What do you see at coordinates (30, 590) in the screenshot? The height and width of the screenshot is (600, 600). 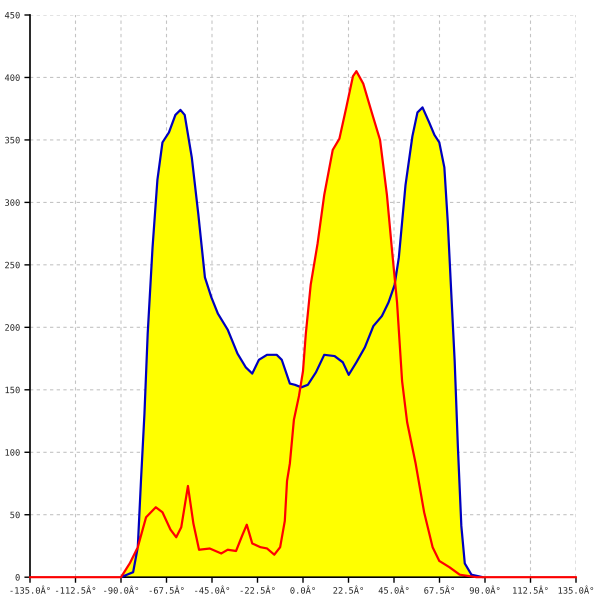 I see `x-tick-label: -135.0Â°` at bounding box center [30, 590].